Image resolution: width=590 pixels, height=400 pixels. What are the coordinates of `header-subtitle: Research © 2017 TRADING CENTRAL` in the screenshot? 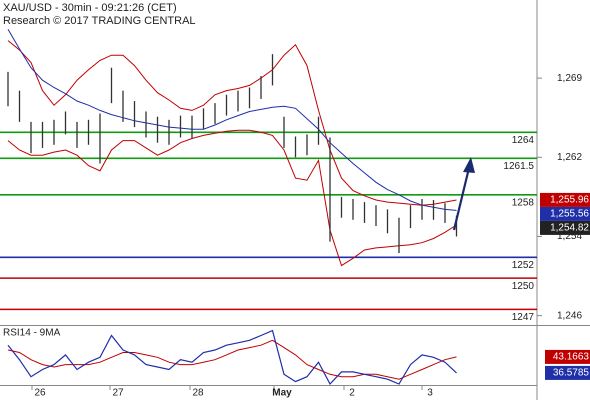 It's located at (99, 21).